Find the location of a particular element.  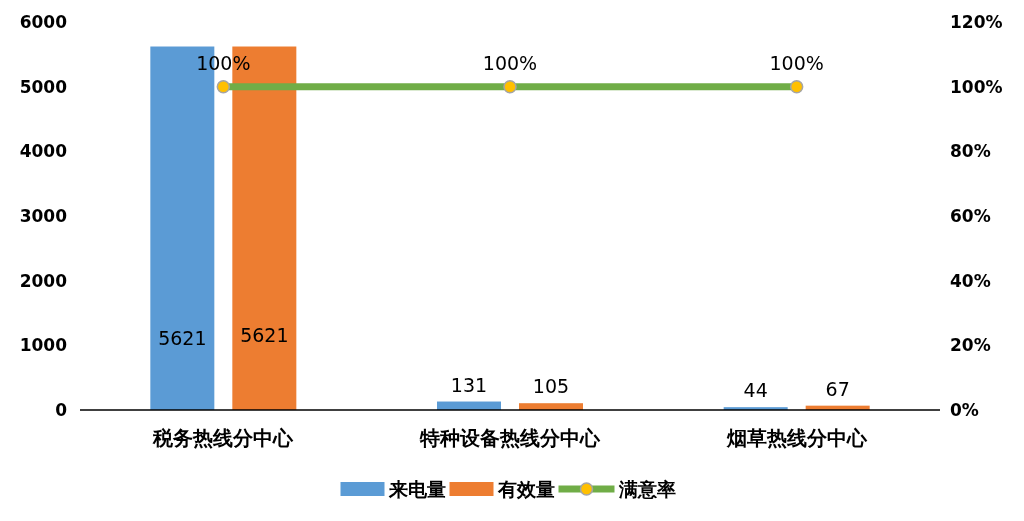

y-tick-label: 6000 is located at coordinates (43, 22).